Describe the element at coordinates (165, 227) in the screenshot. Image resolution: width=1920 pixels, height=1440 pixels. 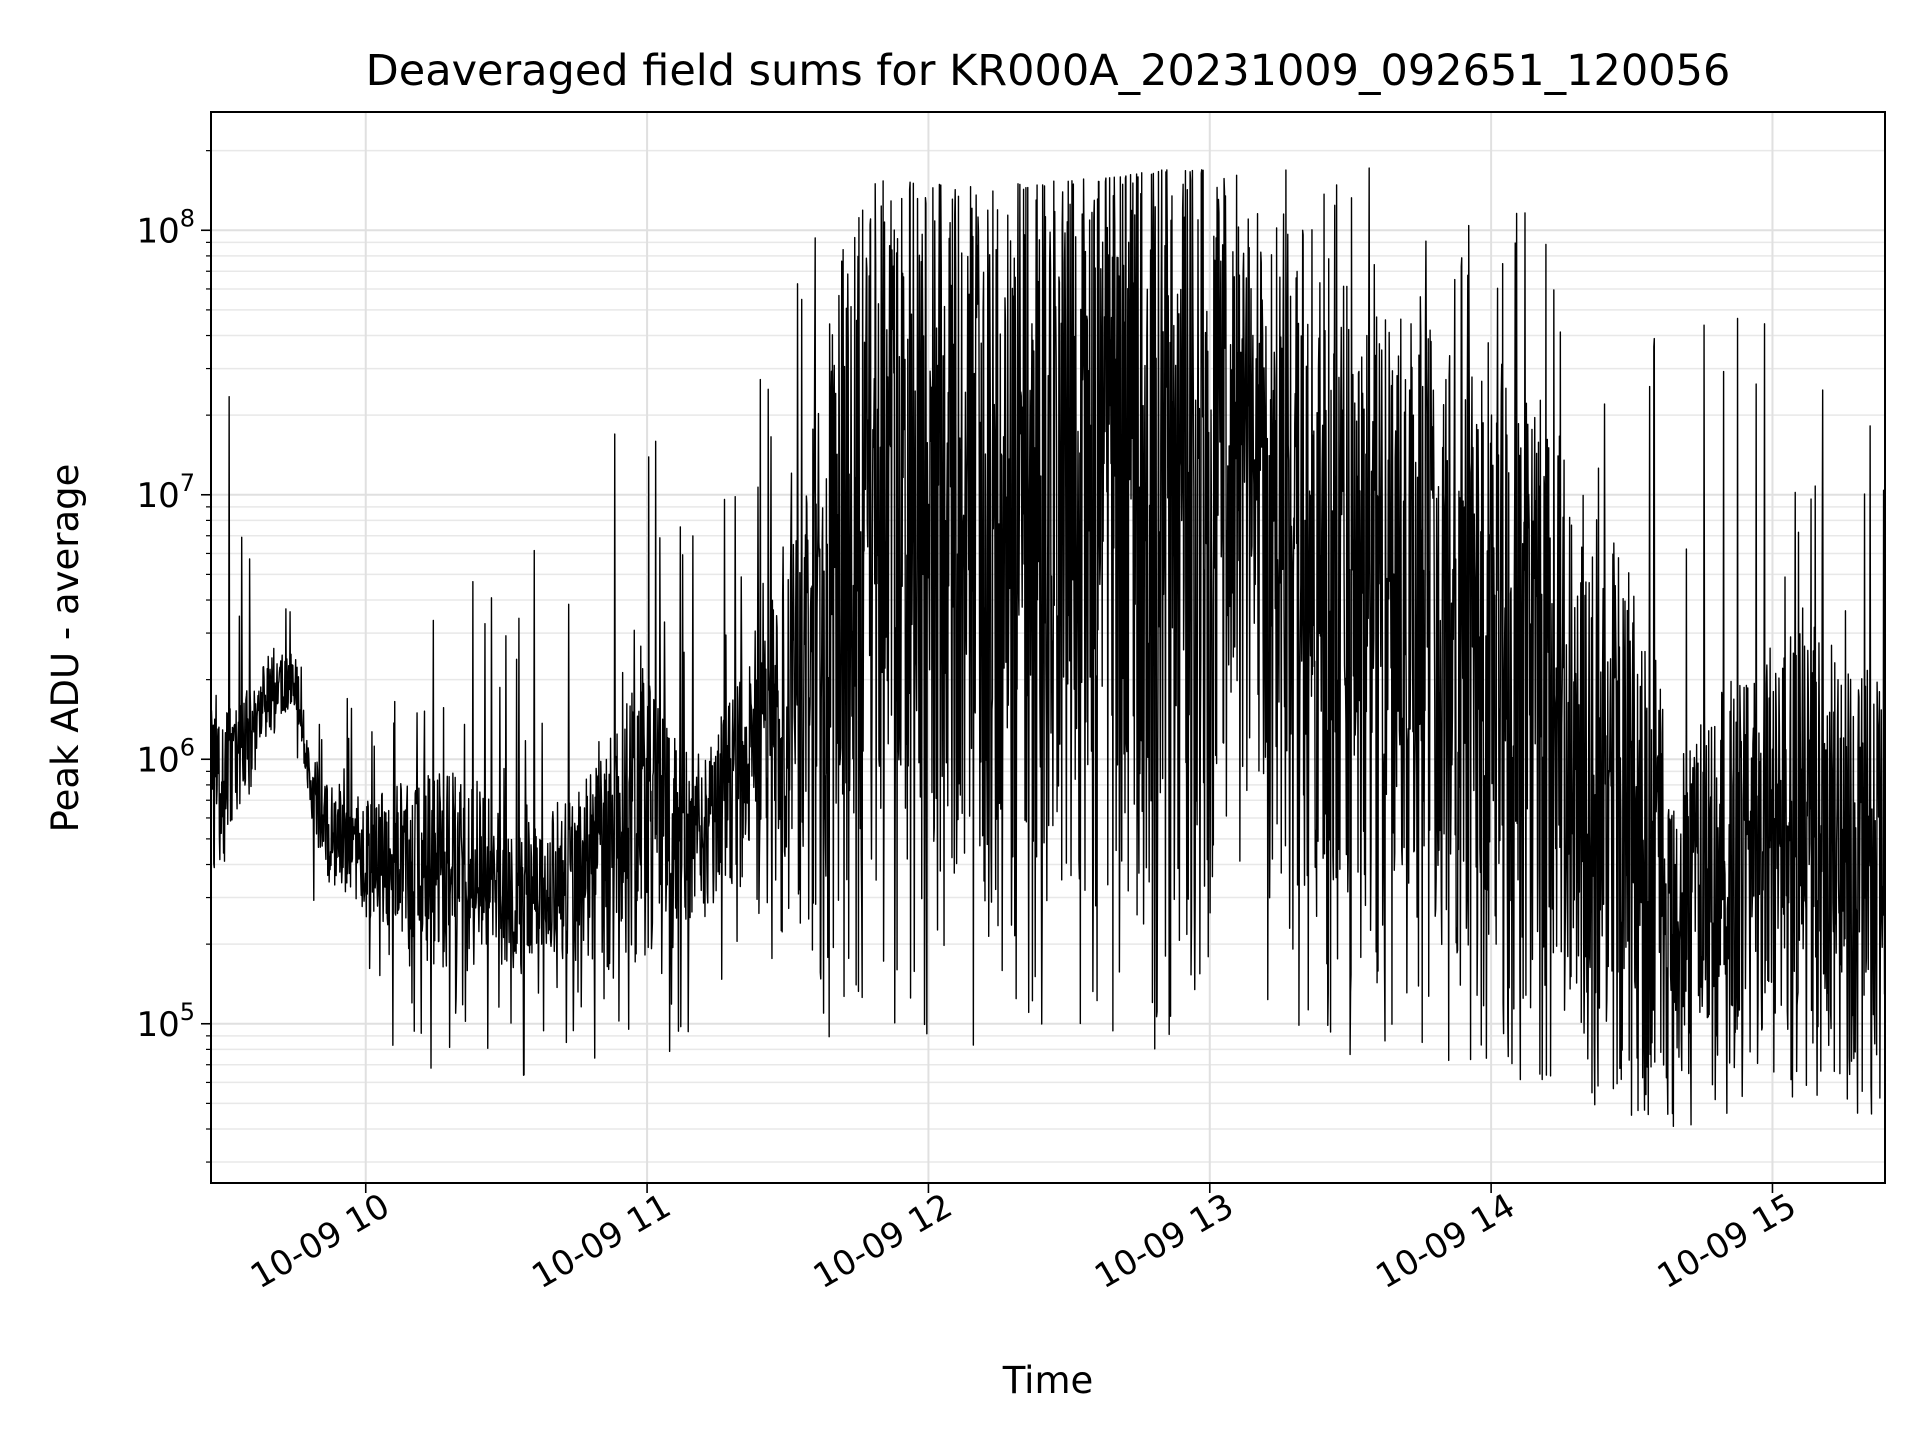
I see `y-tick-label: 10⁸` at that location.